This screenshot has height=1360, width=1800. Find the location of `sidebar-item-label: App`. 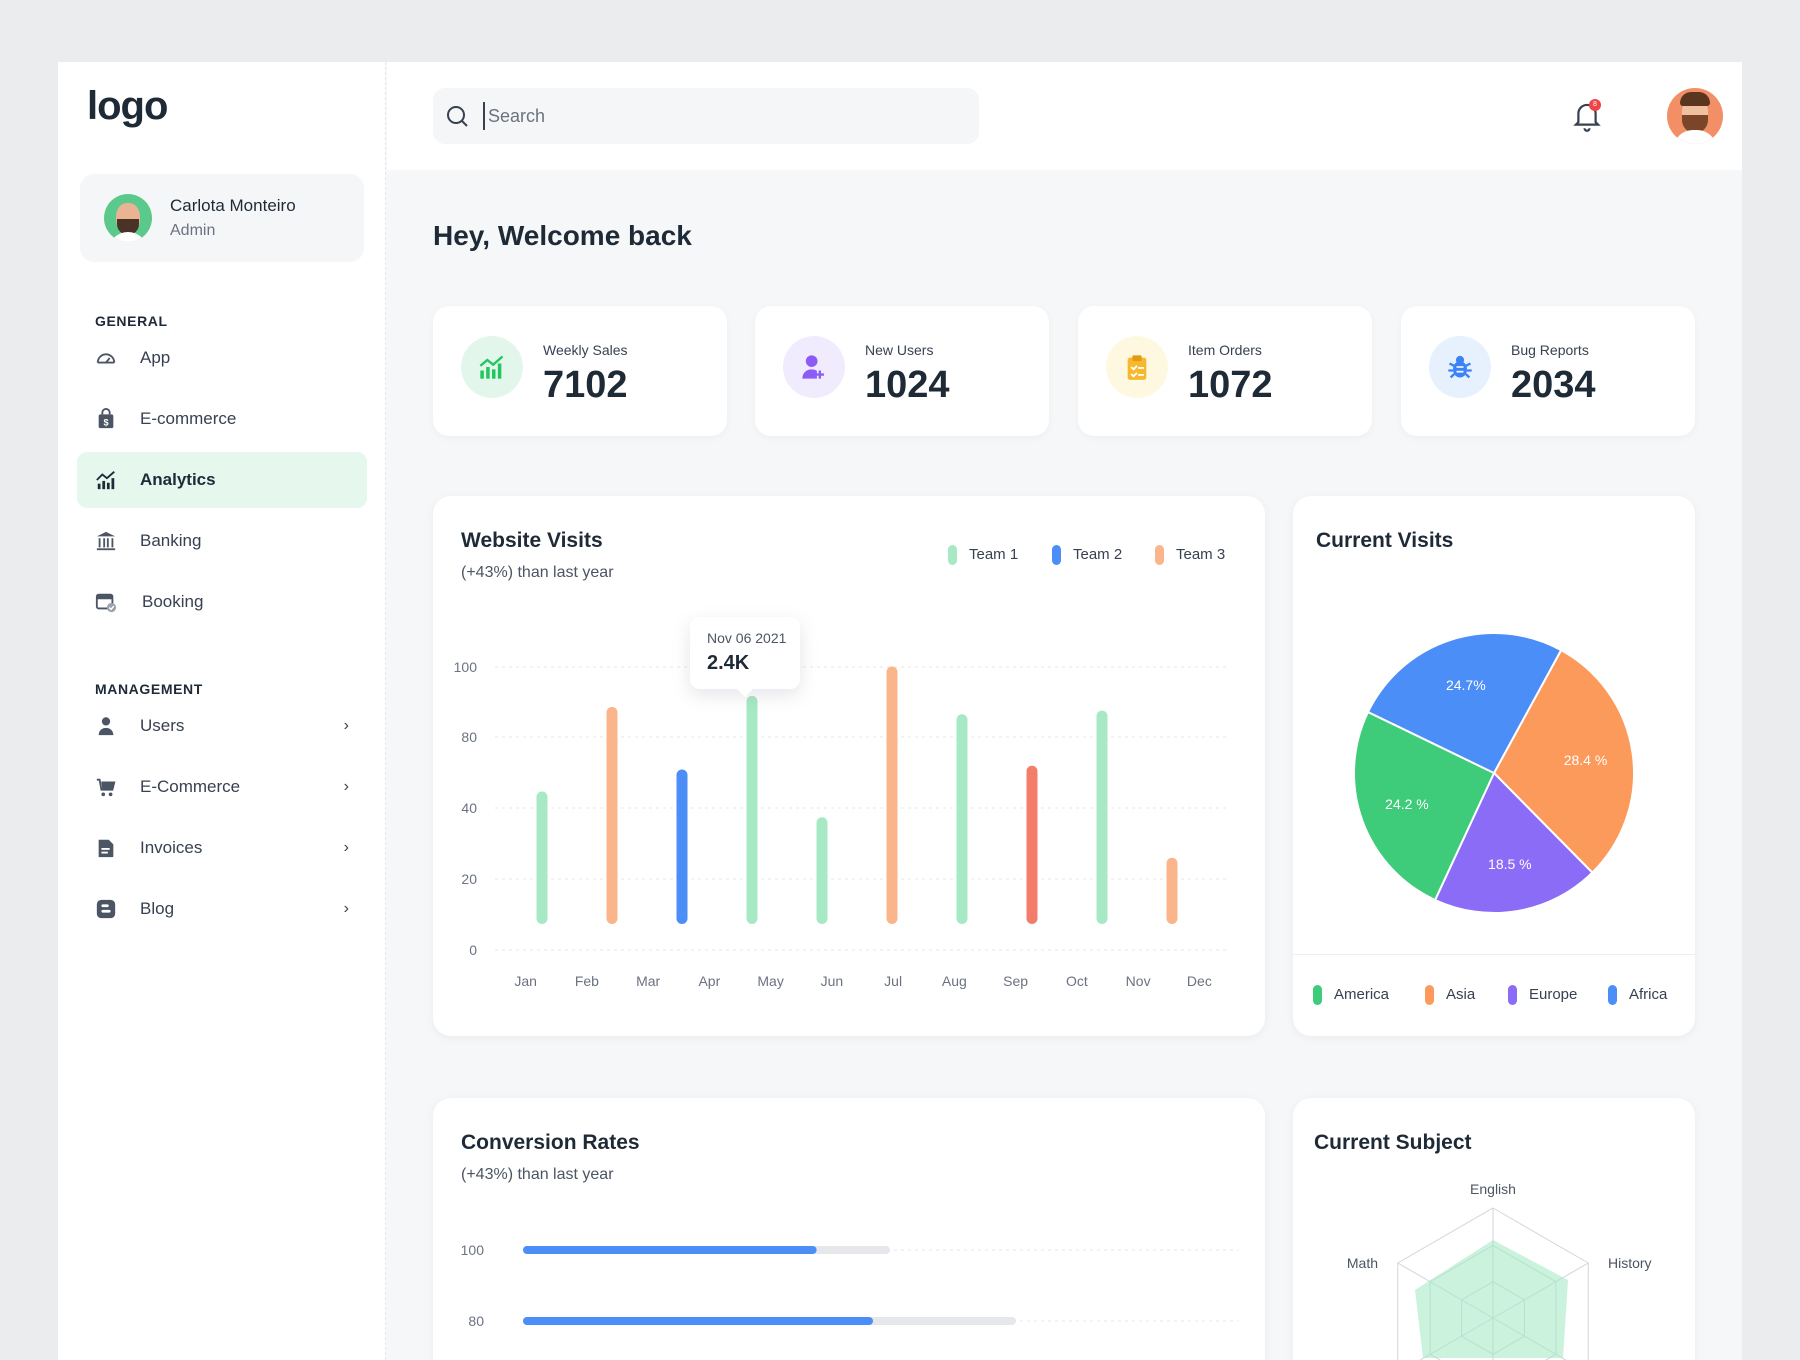

sidebar-item-label: App is located at coordinates (155, 357).